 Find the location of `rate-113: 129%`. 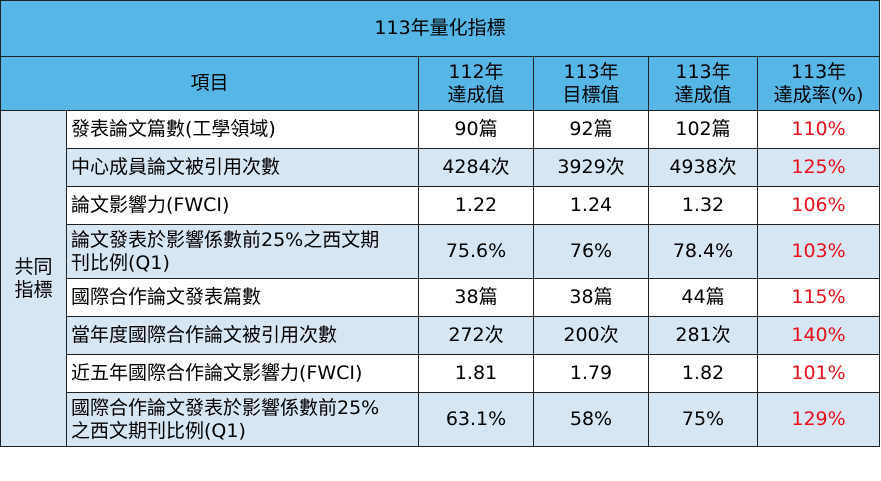

rate-113: 129% is located at coordinates (818, 419).